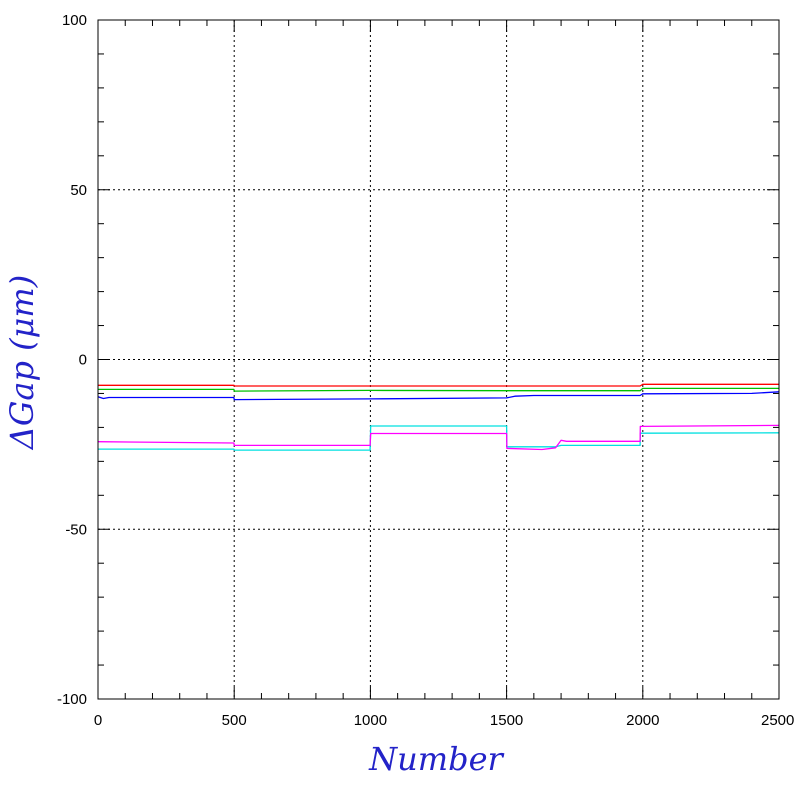 This screenshot has width=797, height=797. What do you see at coordinates (72, 699) in the screenshot?
I see `y-tick-label: -100` at bounding box center [72, 699].